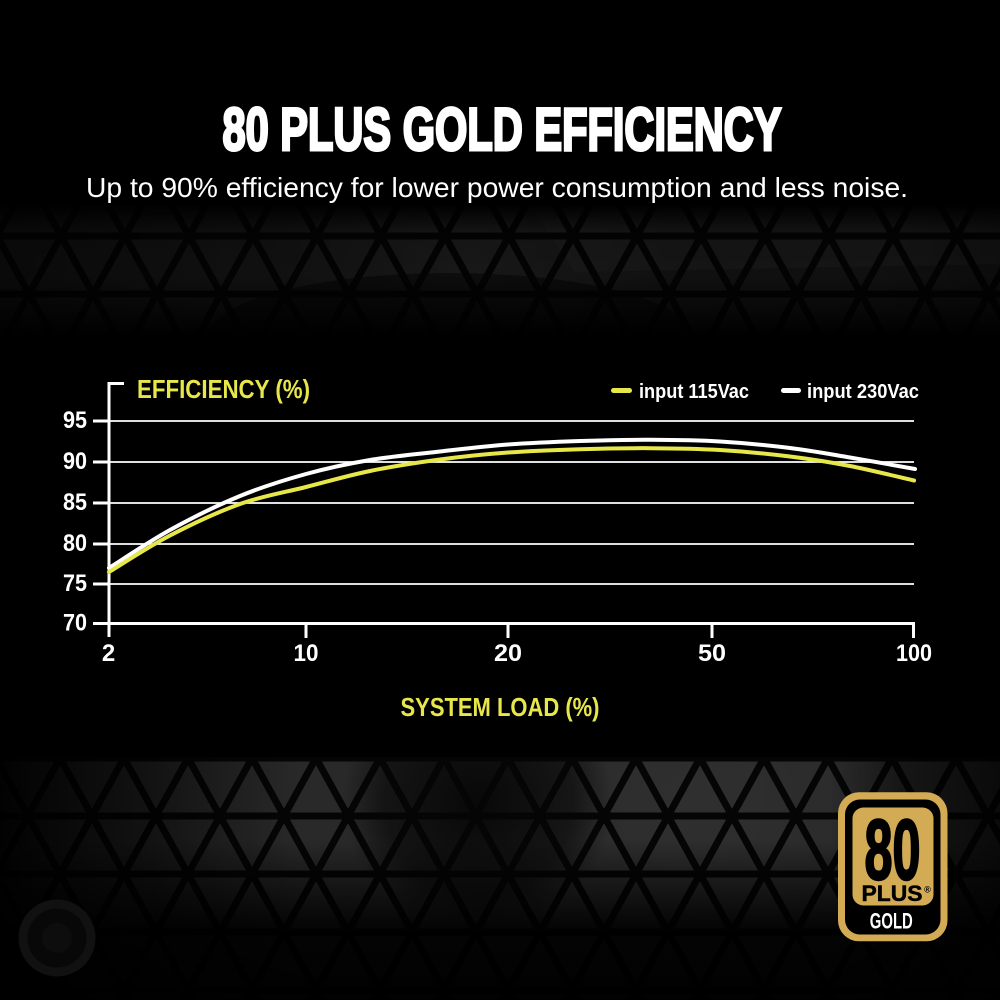 This screenshot has width=1000, height=1000. Describe the element at coordinates (891, 920) in the screenshot. I see `svg-text: GOLD` at that location.